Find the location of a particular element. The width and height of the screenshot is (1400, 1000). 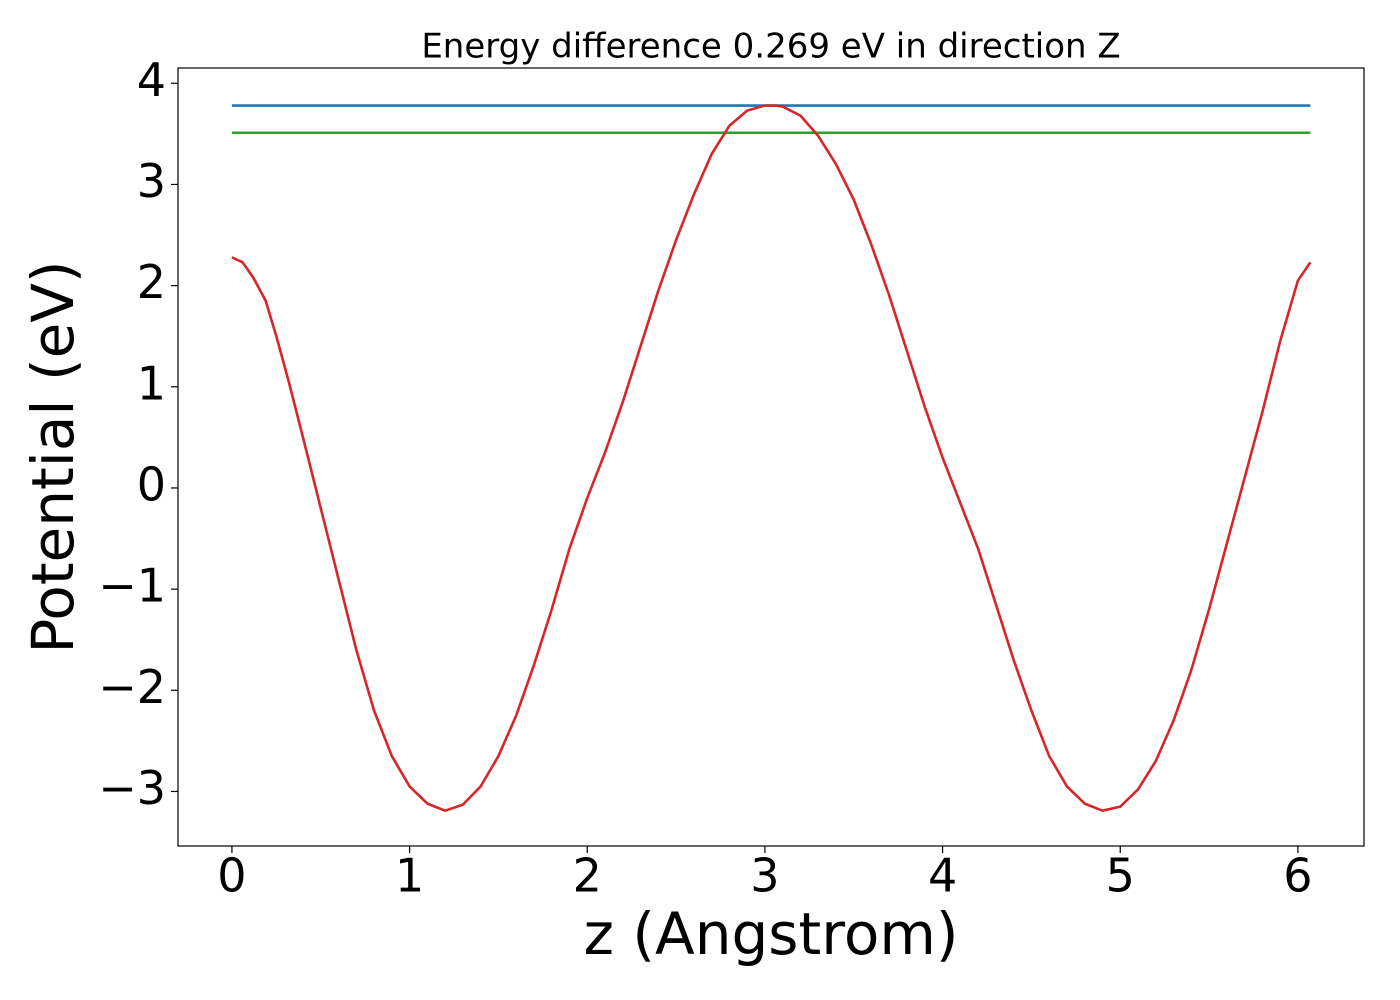

x-tick-label: 5 is located at coordinates (1120, 876).